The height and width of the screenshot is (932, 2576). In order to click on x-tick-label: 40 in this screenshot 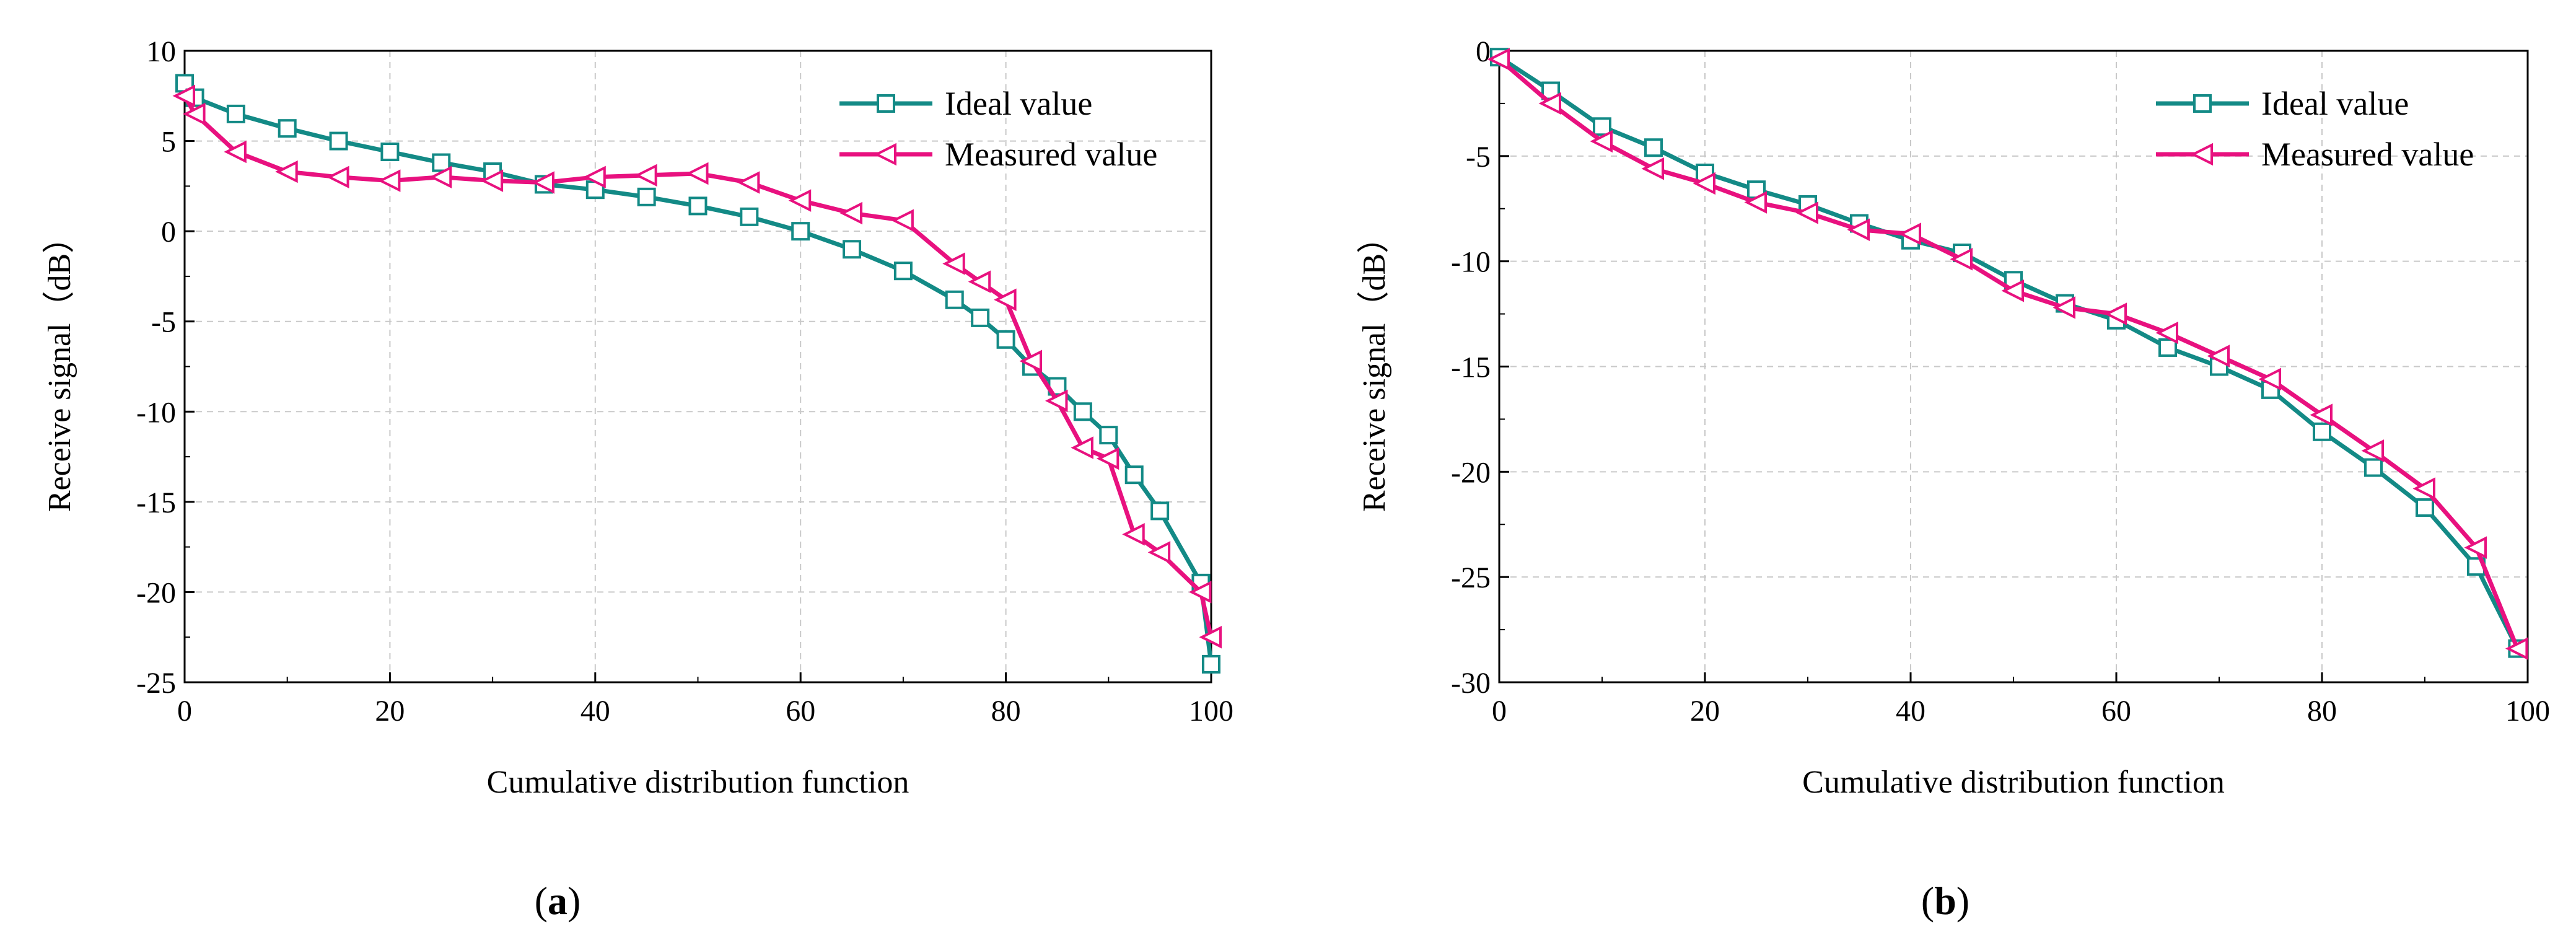, I will do `click(595, 711)`.